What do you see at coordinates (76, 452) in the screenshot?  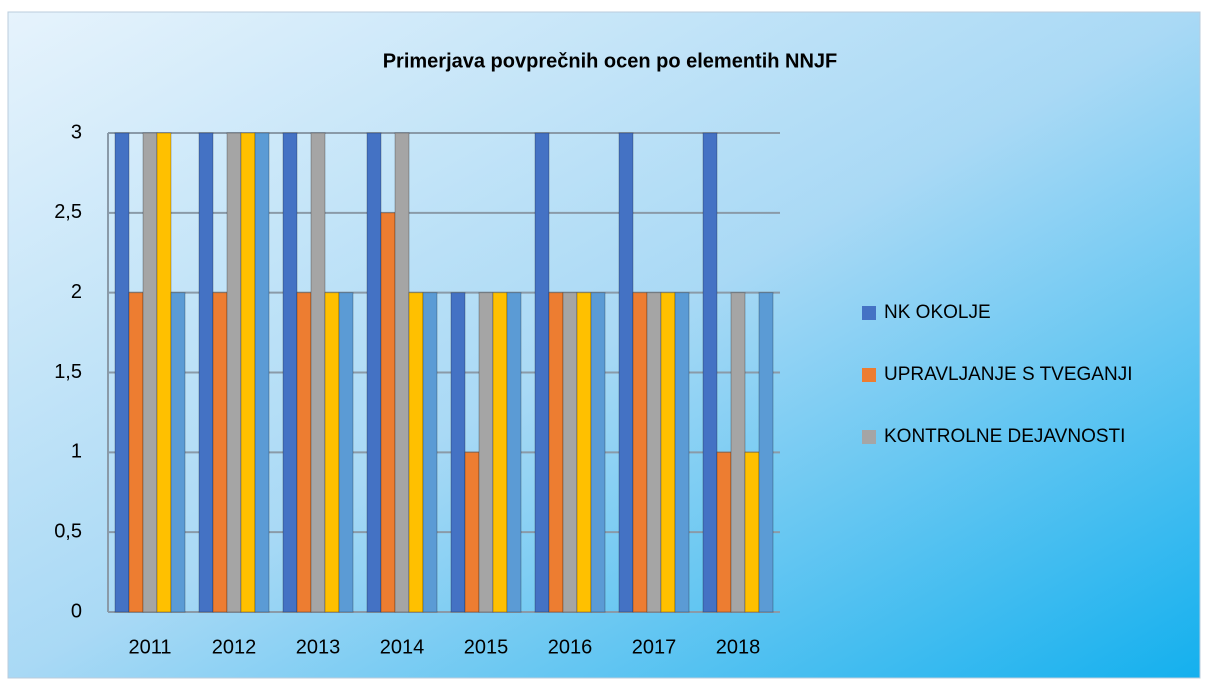 I see `y-tick-label: 1` at bounding box center [76, 452].